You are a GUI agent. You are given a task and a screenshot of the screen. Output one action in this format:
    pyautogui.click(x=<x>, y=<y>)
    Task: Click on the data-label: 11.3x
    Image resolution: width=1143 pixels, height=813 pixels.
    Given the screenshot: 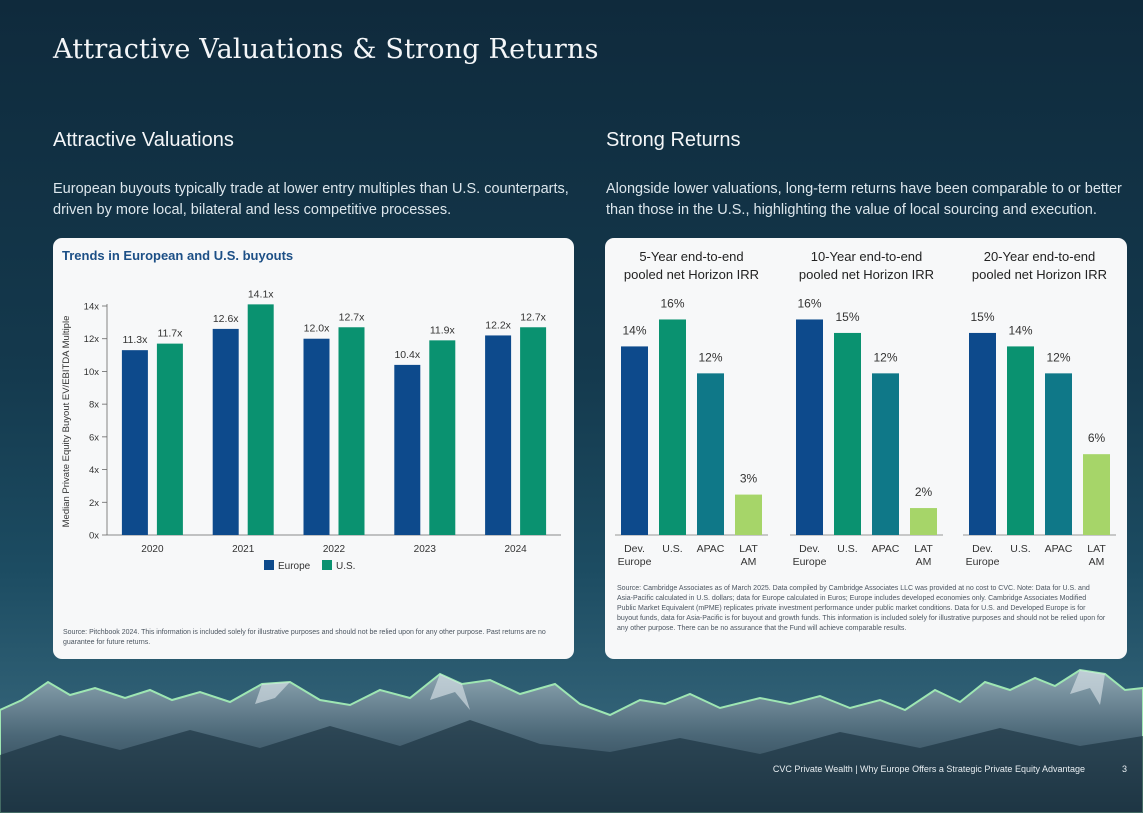 What is the action you would take?
    pyautogui.click(x=135, y=340)
    